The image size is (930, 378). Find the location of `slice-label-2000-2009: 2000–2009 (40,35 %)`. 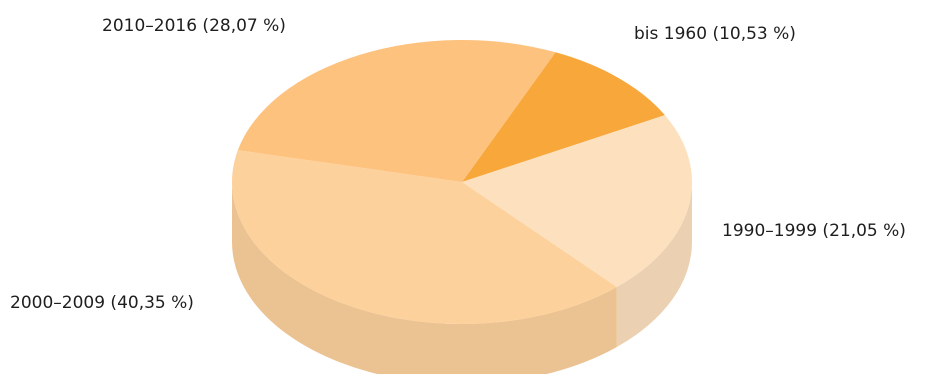

slice-label-2000-2009: 2000–2009 (40,35 %) is located at coordinates (102, 303).